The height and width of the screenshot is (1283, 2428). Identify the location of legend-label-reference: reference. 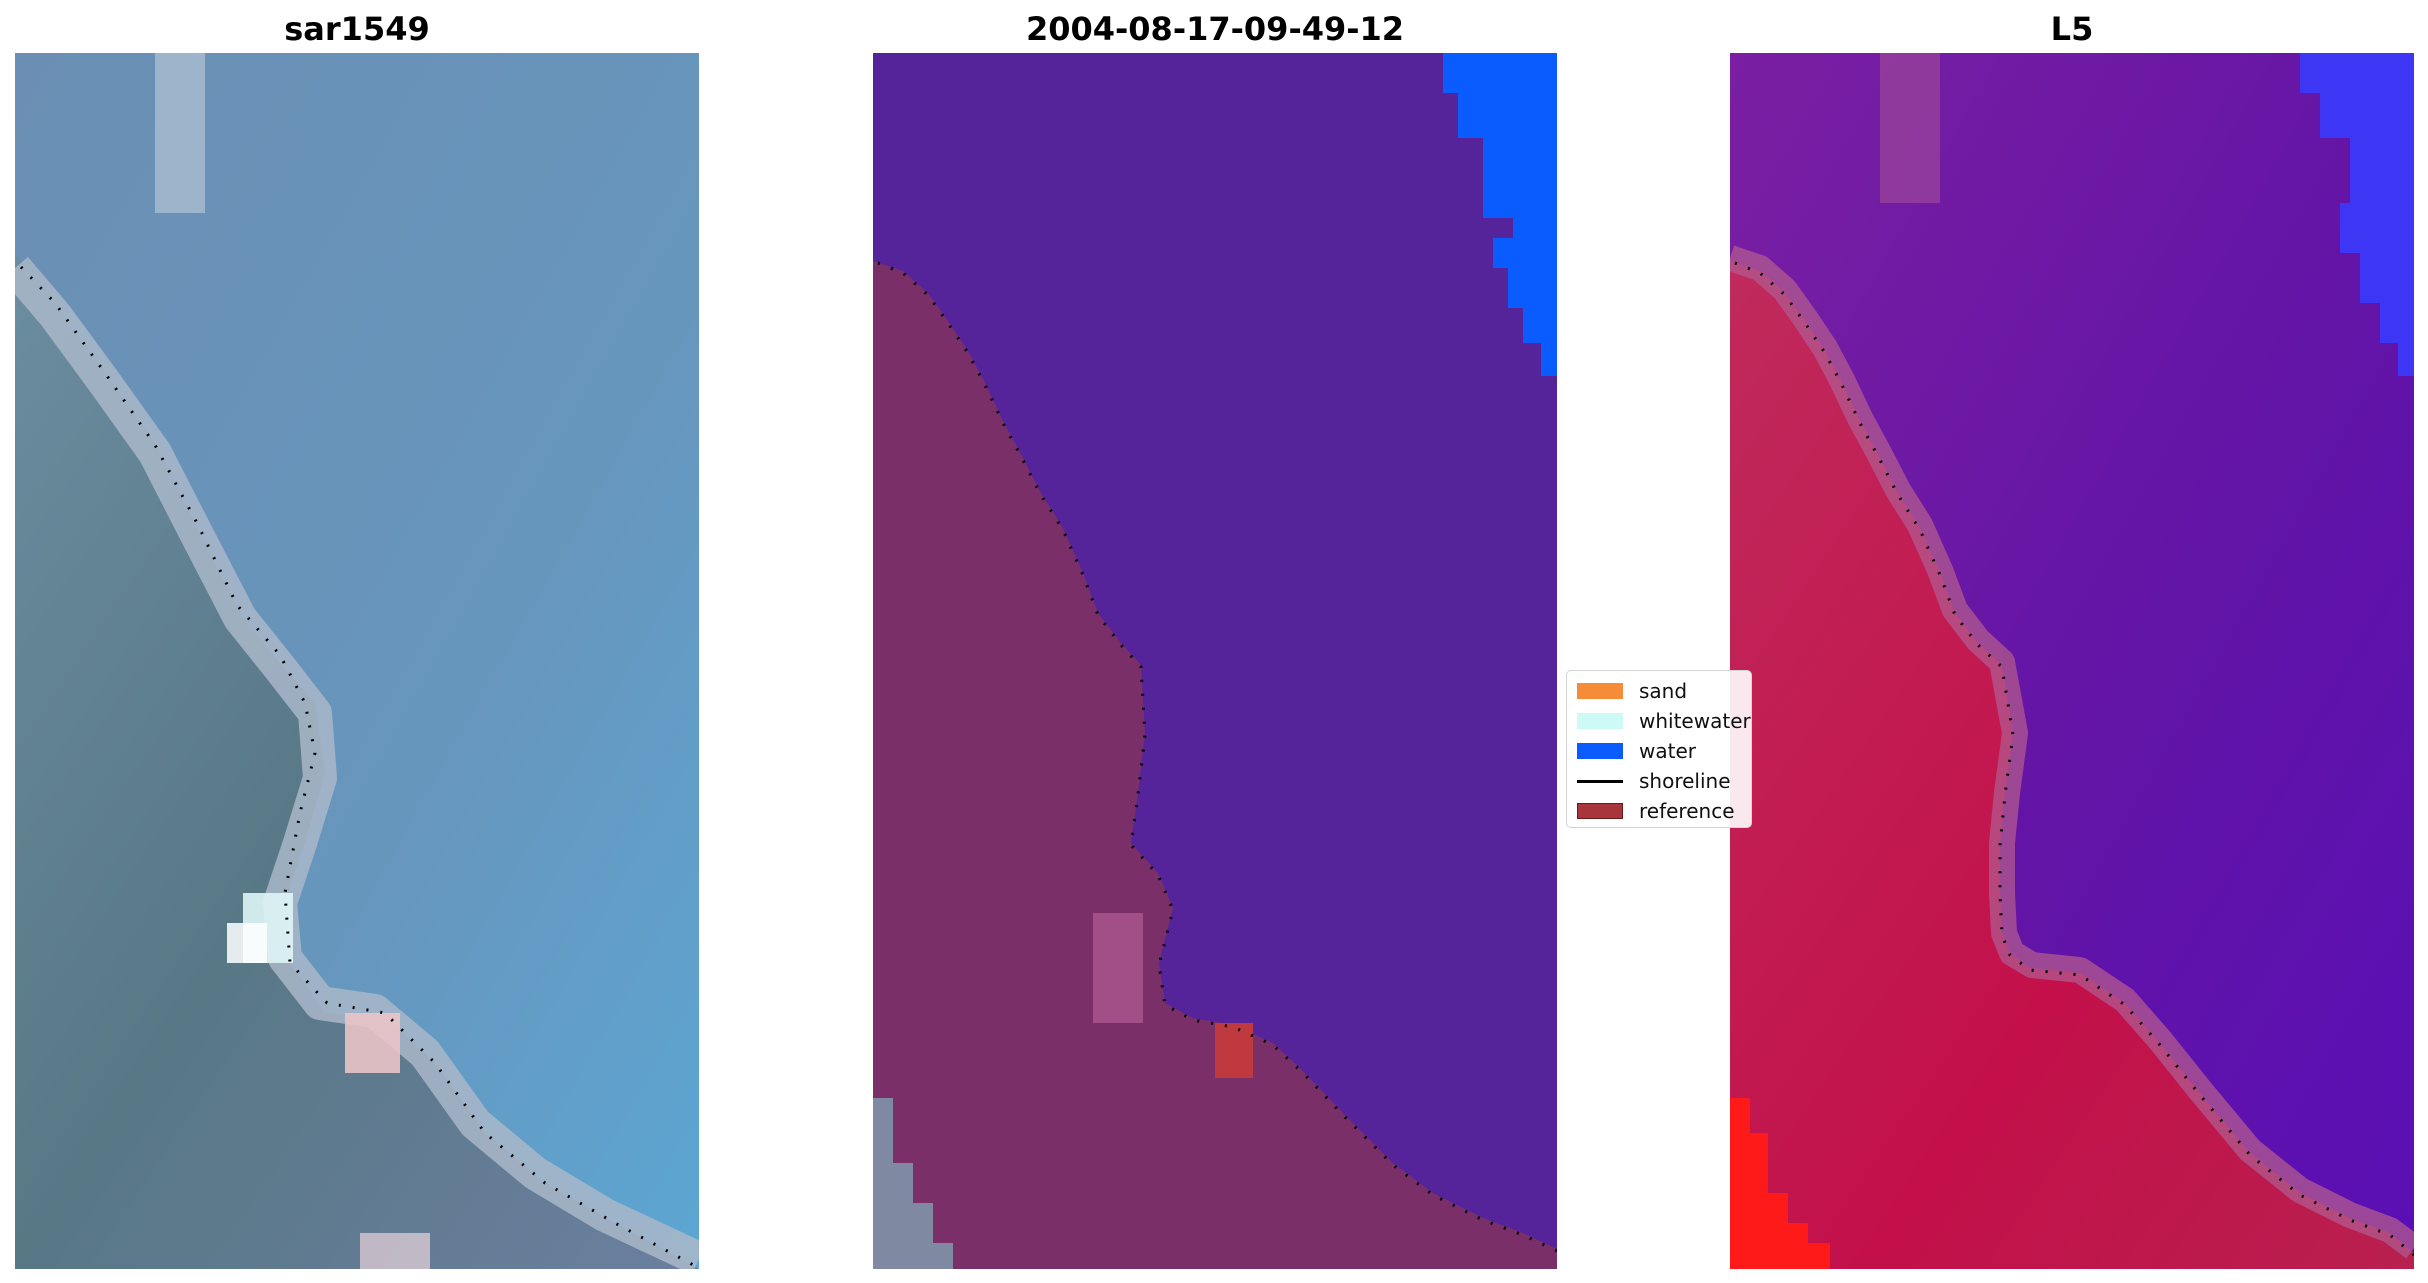
(1687, 811).